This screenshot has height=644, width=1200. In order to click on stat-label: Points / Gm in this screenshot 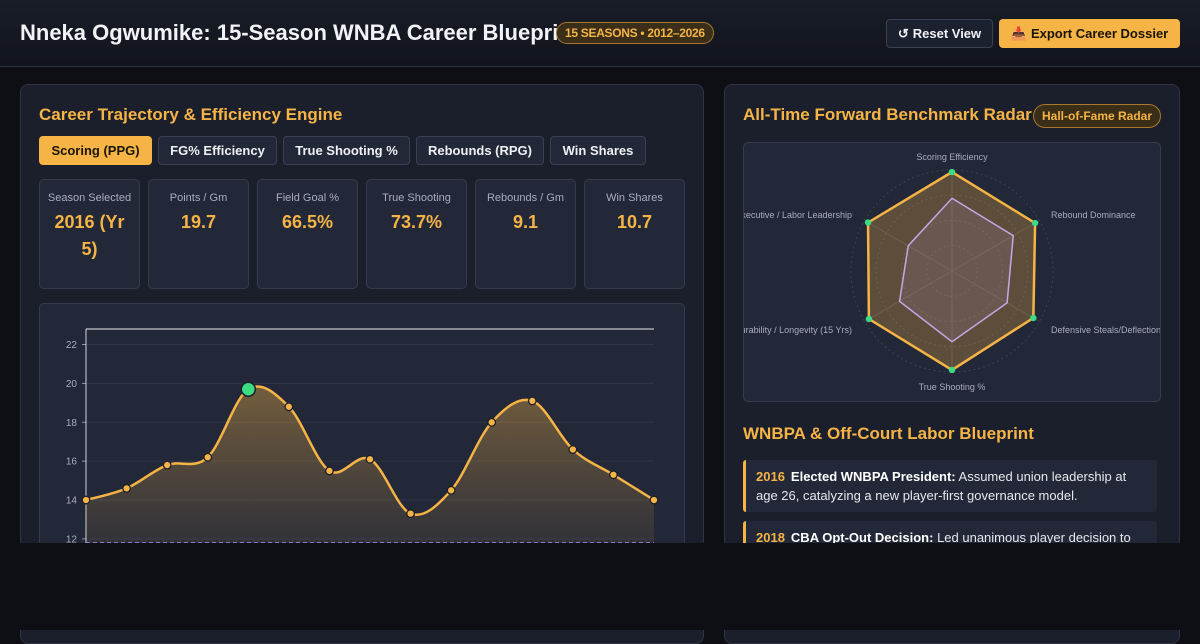, I will do `click(198, 198)`.